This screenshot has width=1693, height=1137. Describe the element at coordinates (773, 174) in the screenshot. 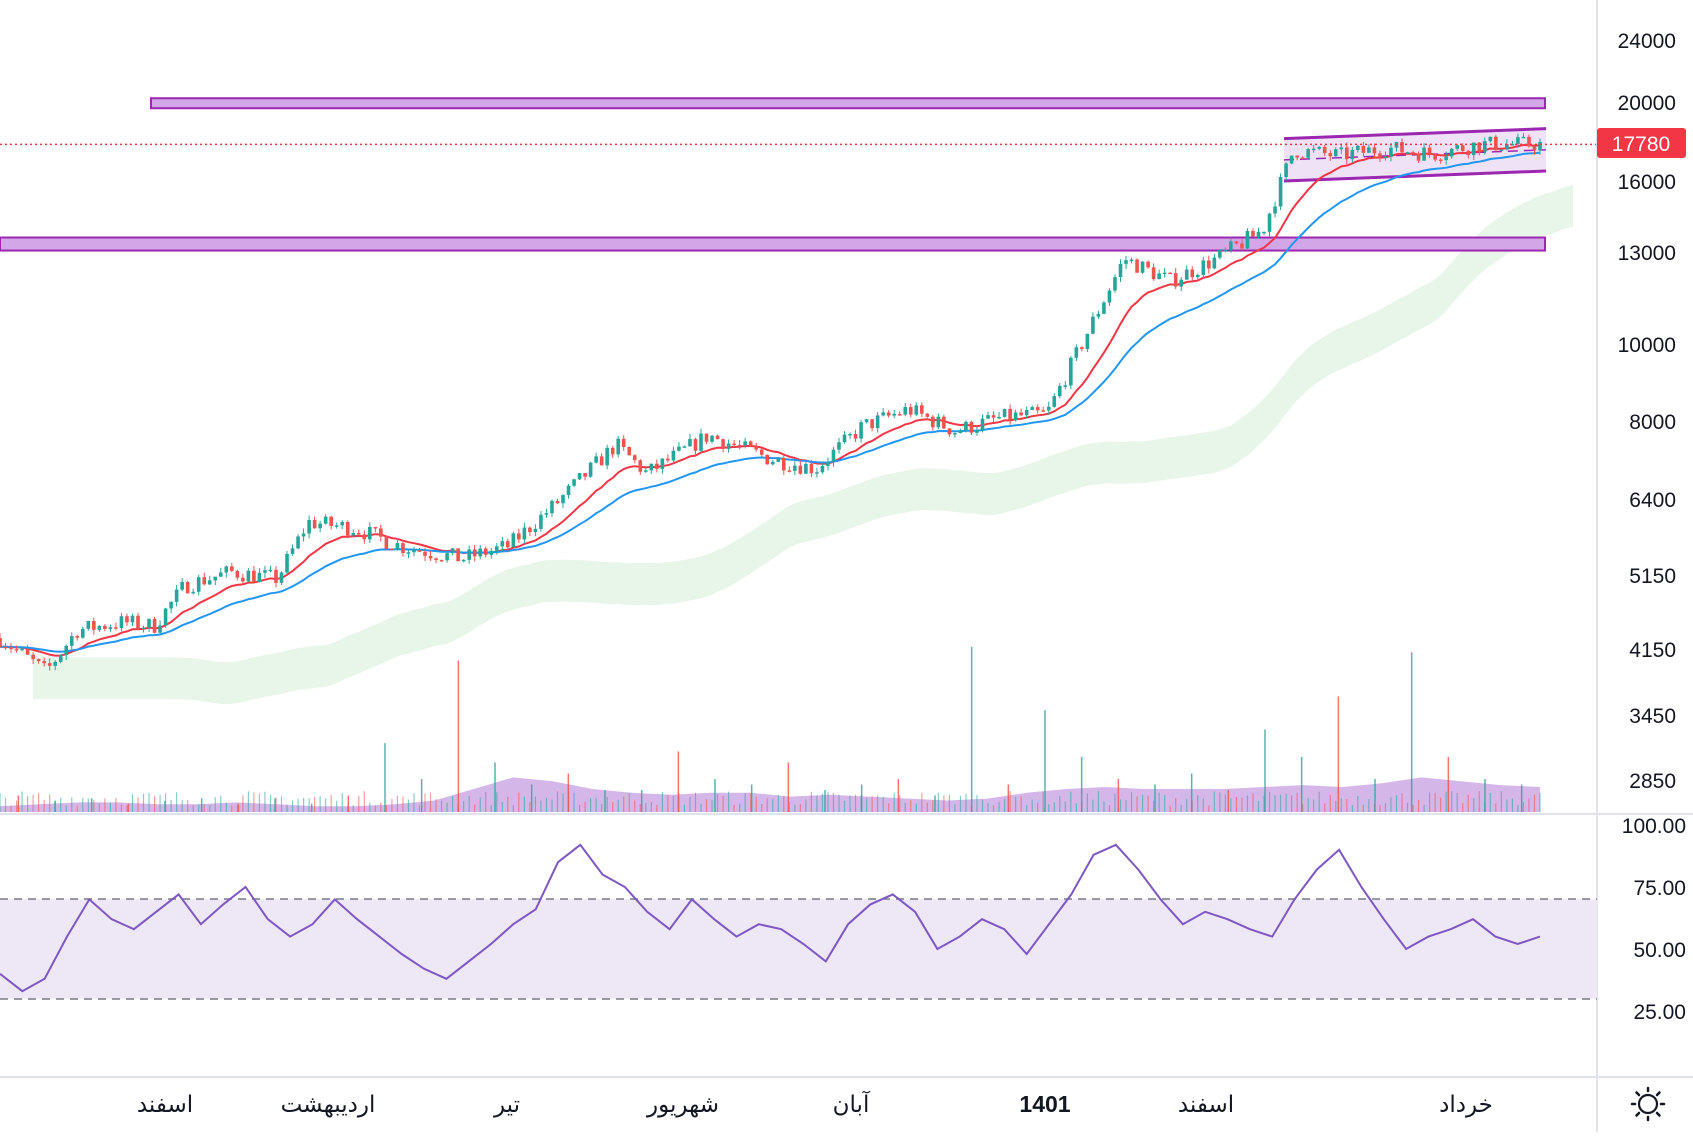

I see `resistance-zones` at that location.